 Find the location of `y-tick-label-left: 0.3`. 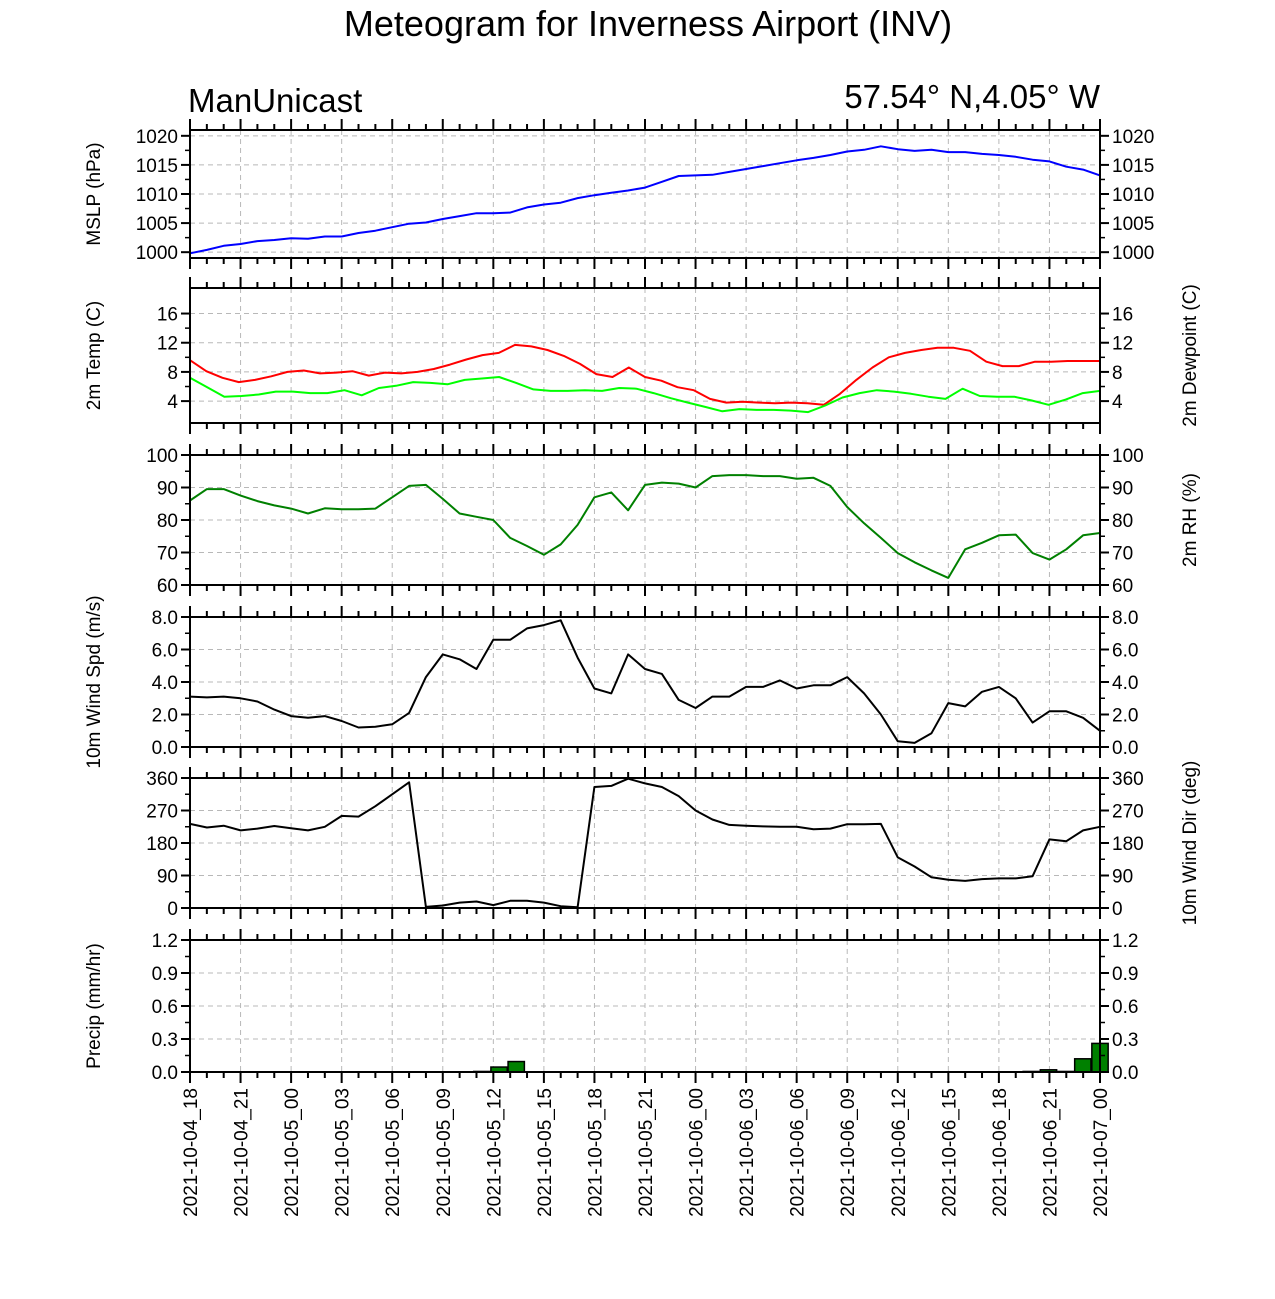

y-tick-label-left: 0.3 is located at coordinates (165, 1040).